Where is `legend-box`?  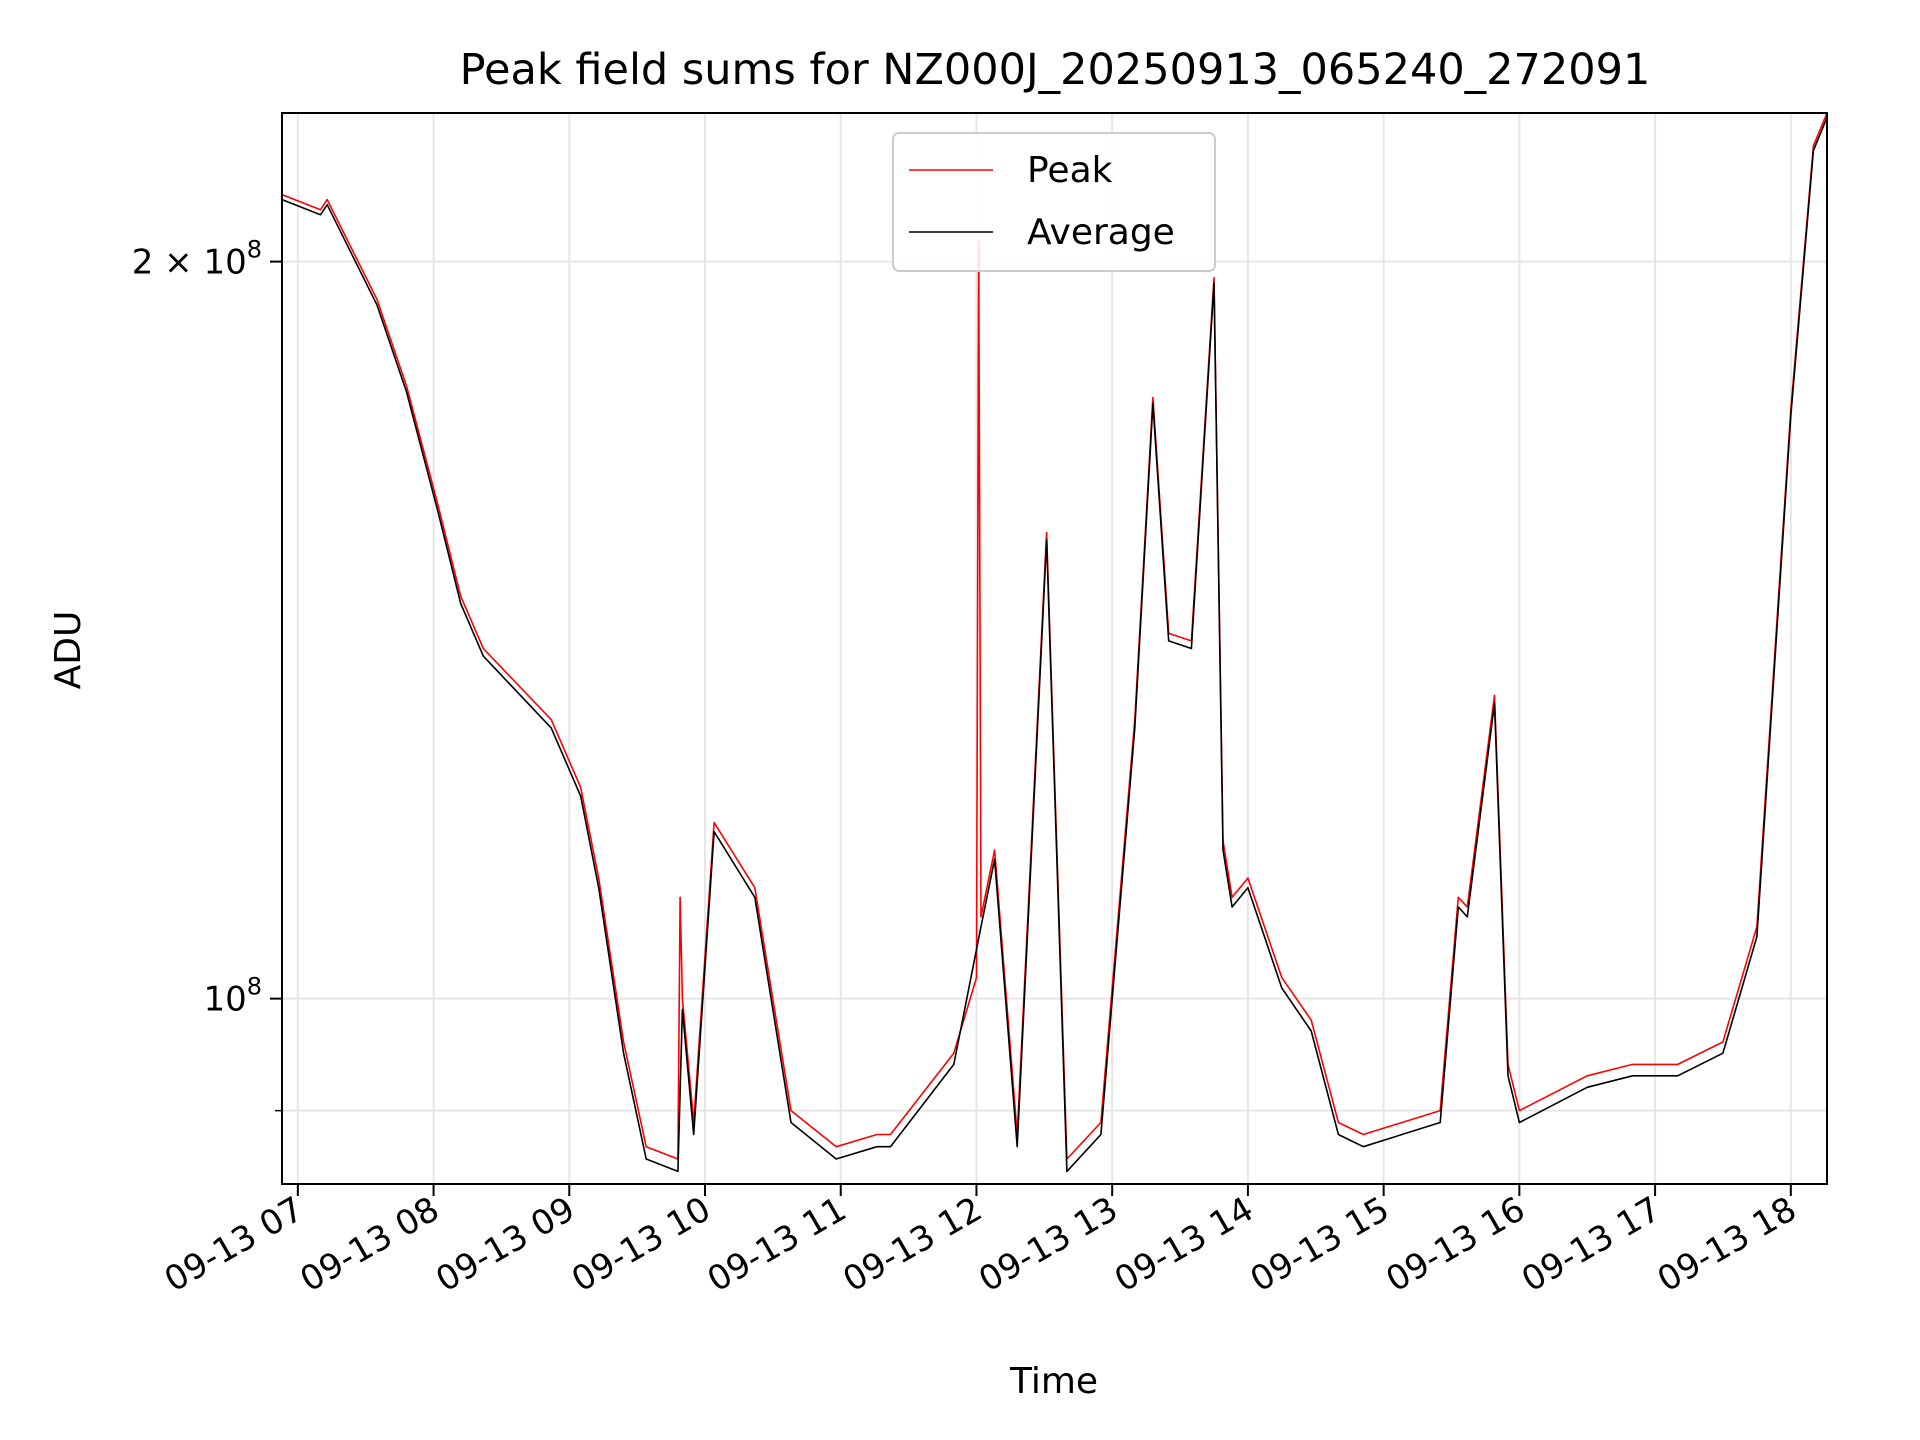
legend-box is located at coordinates (1054, 202).